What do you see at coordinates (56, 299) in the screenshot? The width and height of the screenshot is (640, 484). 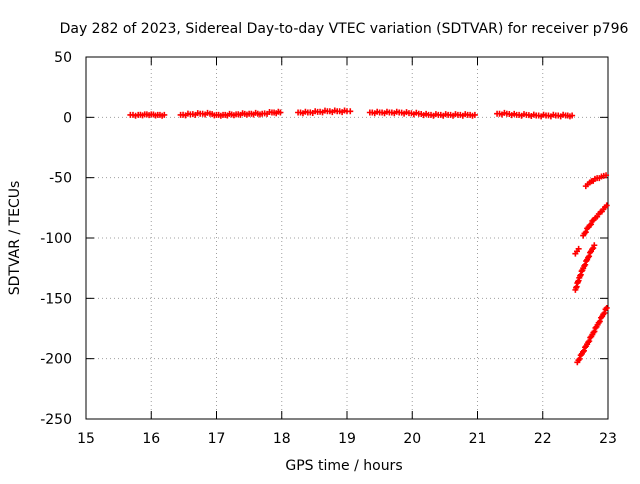 I see `y-tick-label: -150` at bounding box center [56, 299].